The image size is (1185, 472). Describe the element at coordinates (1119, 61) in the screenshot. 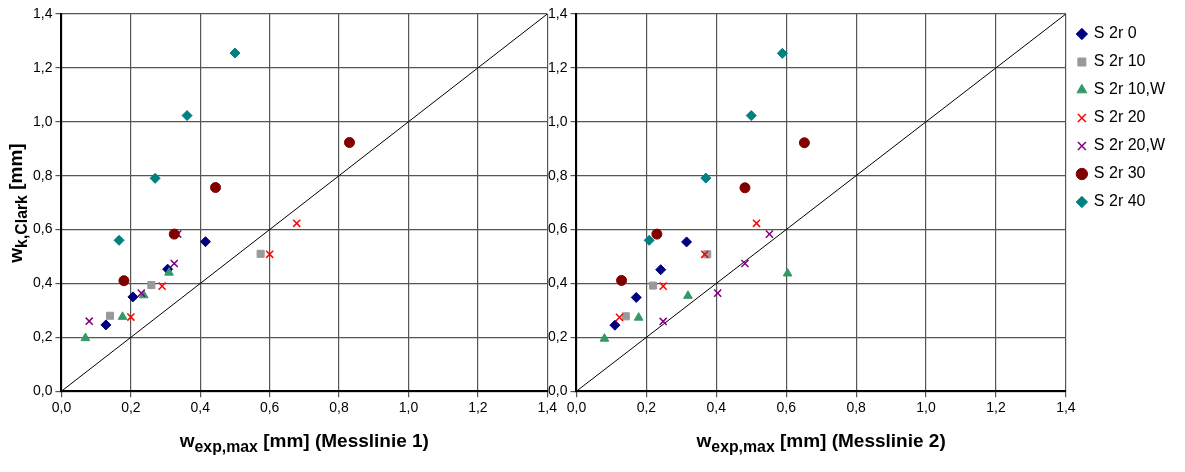

I see `legend-label: S 2r 10` at that location.